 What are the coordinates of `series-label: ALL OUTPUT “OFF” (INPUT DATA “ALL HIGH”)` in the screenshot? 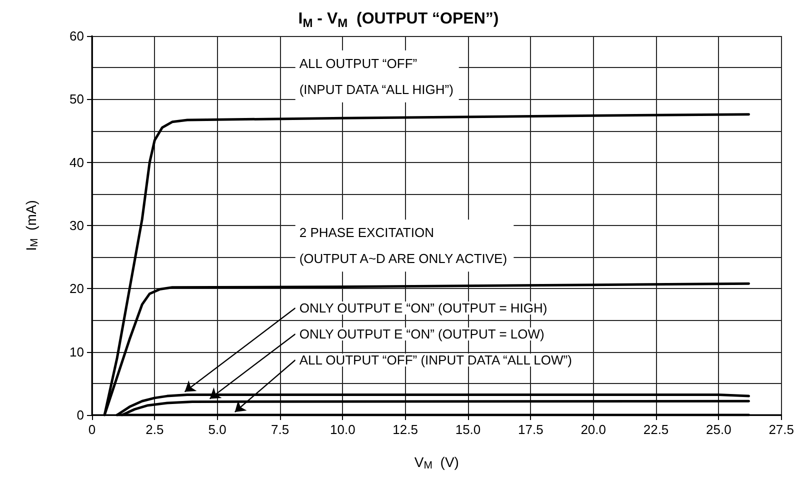 It's located at (376, 76).